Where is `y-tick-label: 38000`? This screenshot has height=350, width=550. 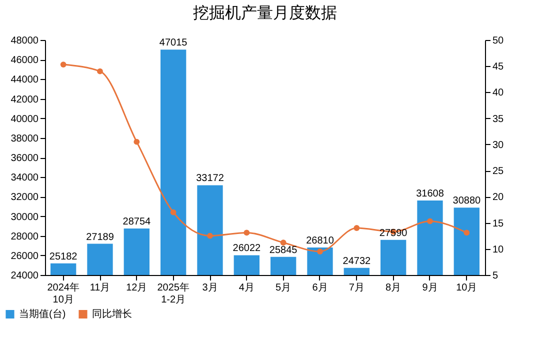
y-tick-label: 38000 is located at coordinates (24, 138).